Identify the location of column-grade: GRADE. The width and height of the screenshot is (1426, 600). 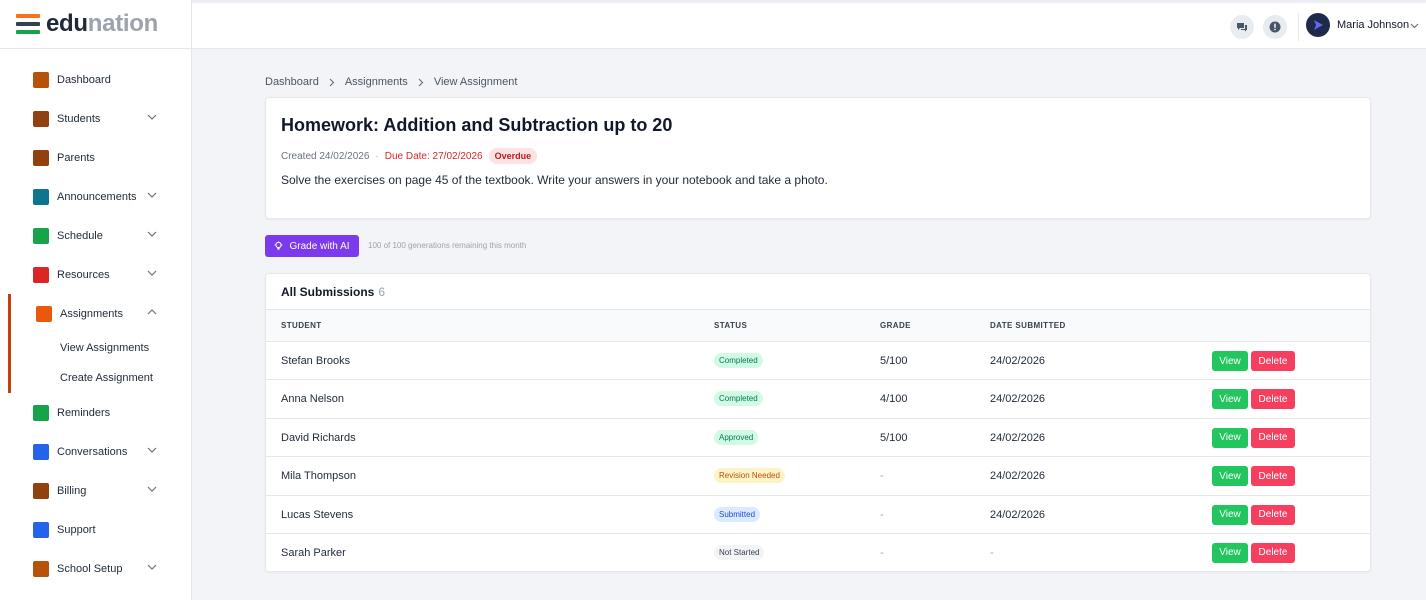
(895, 325).